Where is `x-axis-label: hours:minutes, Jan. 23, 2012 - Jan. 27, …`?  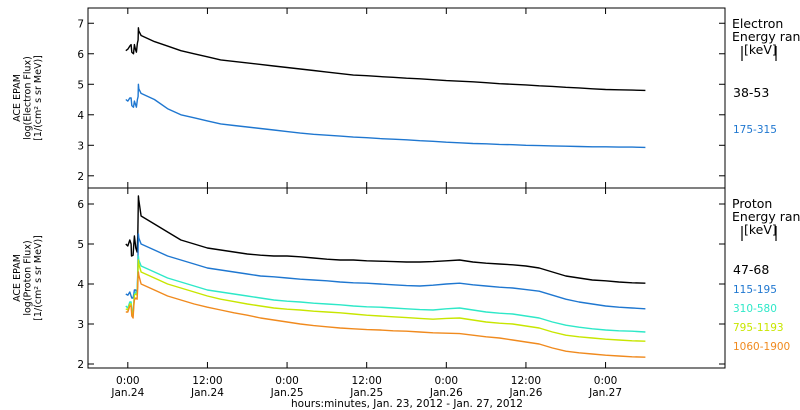 x-axis-label: hours:minutes, Jan. 23, 2012 - Jan. 27, … is located at coordinates (407, 404).